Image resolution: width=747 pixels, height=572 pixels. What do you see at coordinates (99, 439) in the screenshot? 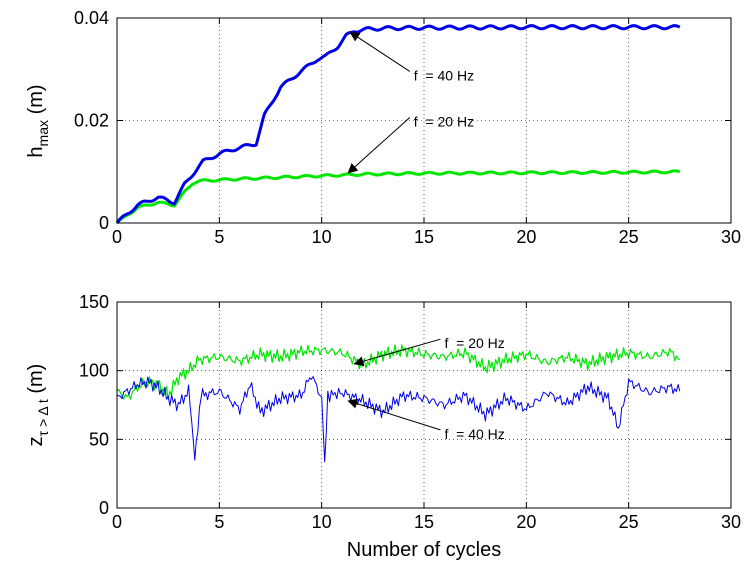
I see `bot-ytick-label: 50` at bounding box center [99, 439].